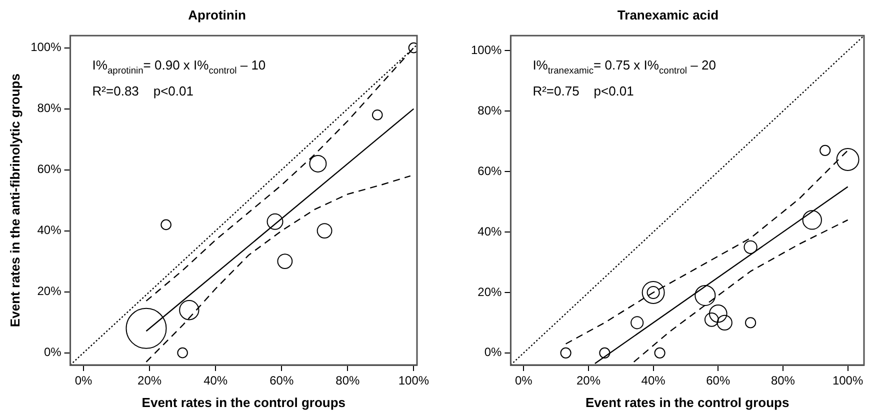  I want to click on y-axis-title: Event rates in the anti-fibrinolytic groups, so click(14, 201).